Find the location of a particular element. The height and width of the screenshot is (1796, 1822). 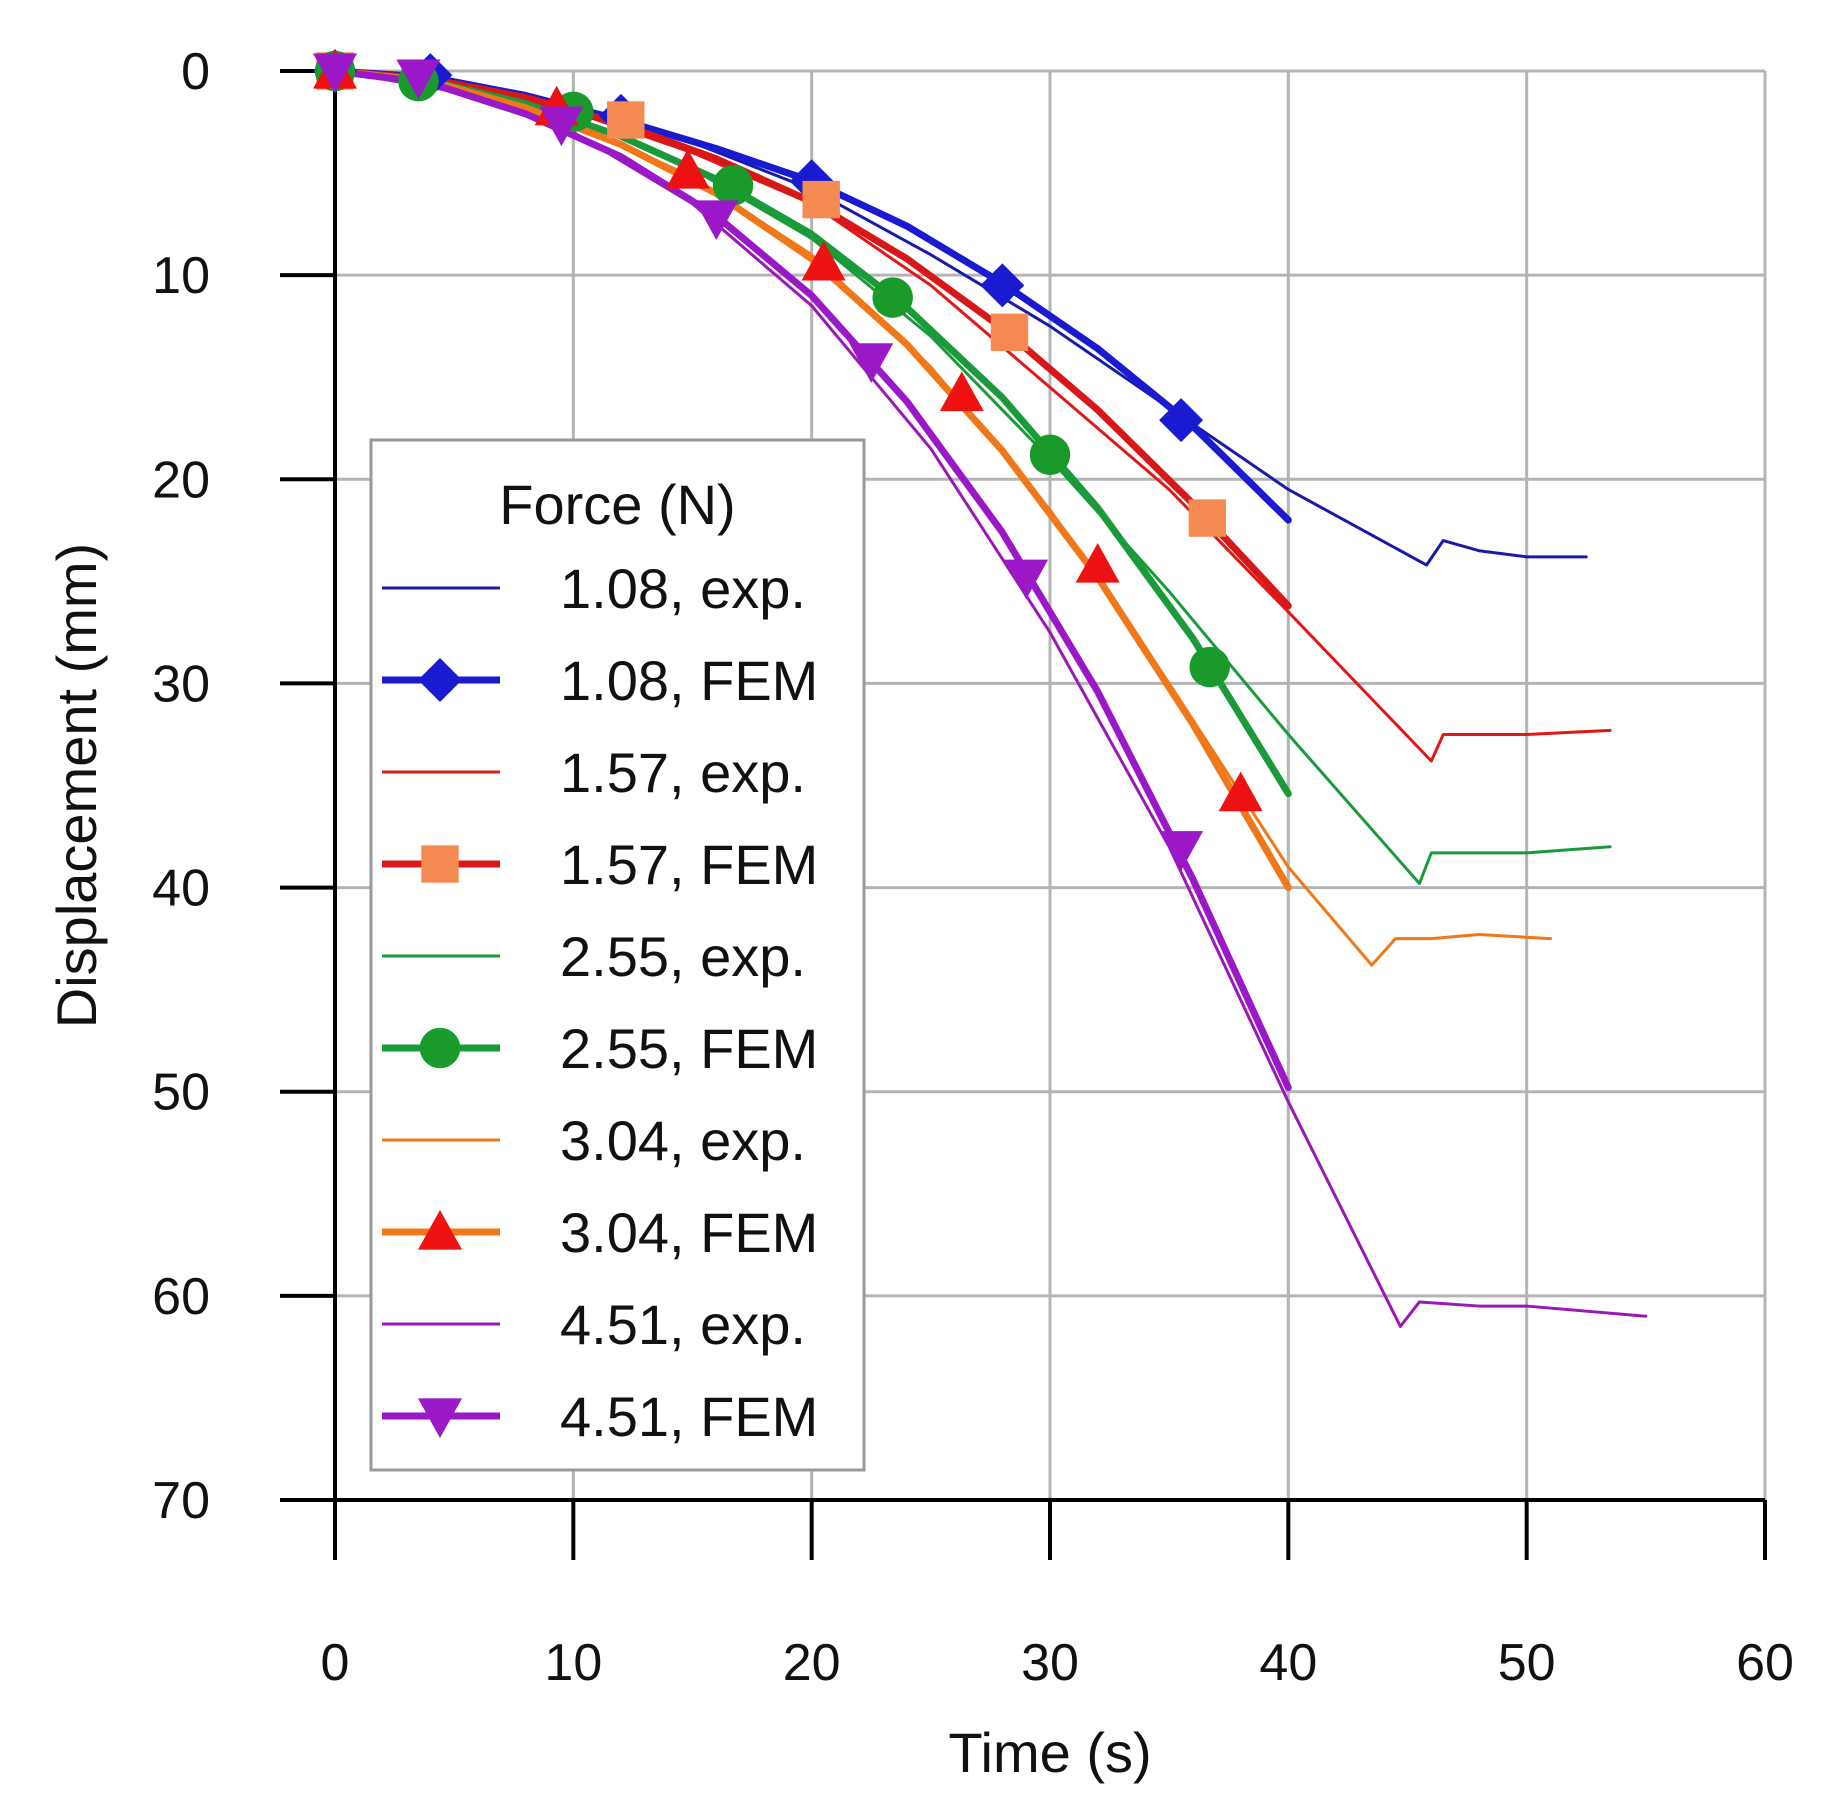

legend-entry-1-08-exp: 1.08, exp. is located at coordinates (683, 588).